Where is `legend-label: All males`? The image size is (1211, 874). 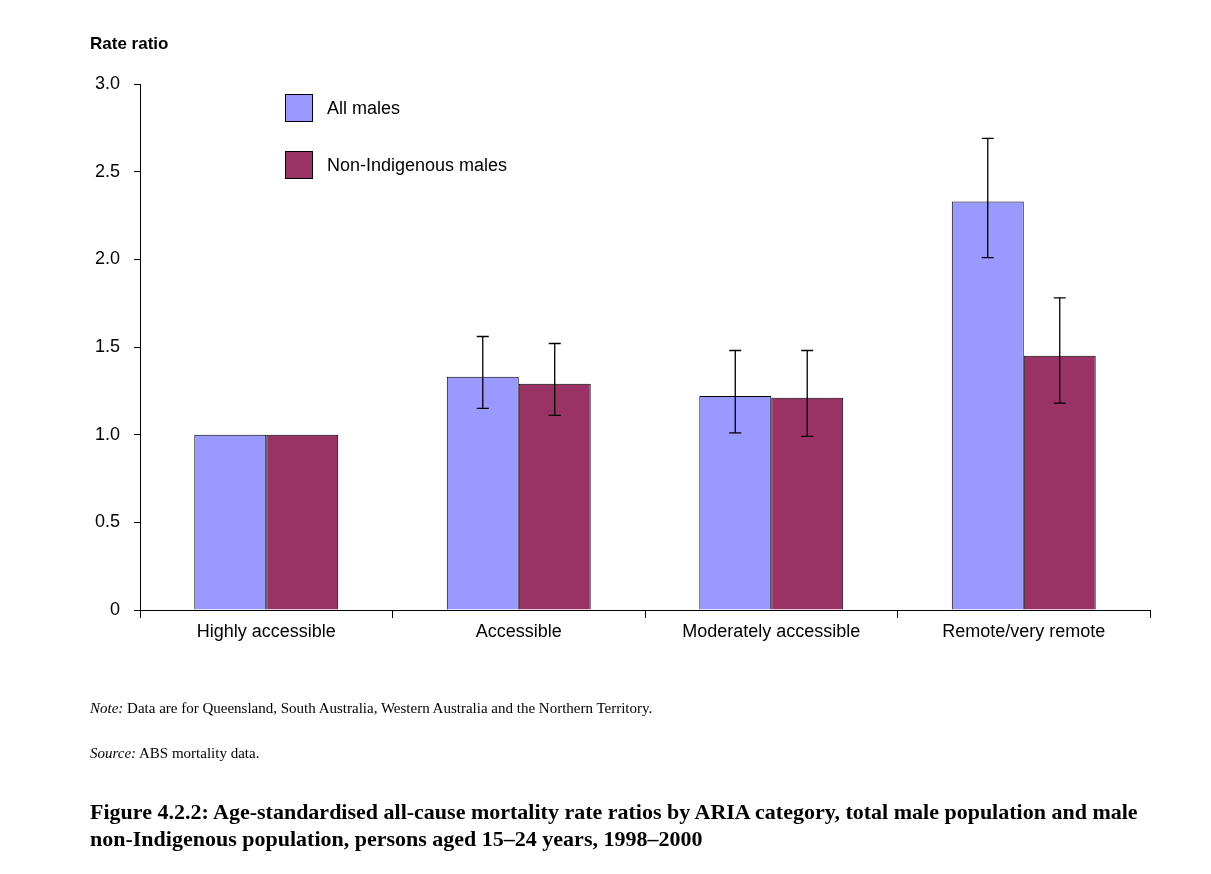
legend-label: All males is located at coordinates (364, 108).